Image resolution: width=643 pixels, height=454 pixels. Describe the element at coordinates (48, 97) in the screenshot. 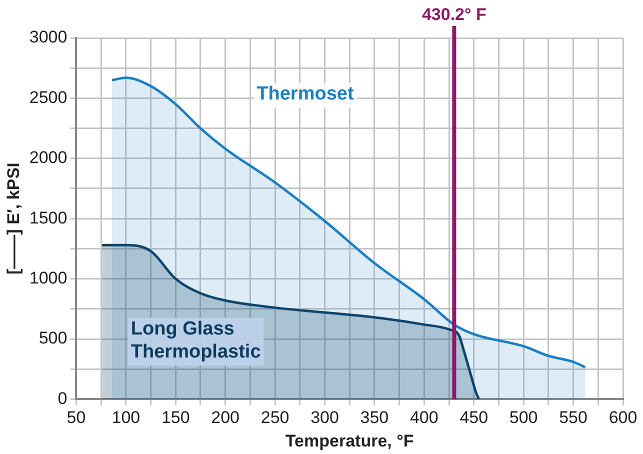

I see `y-tick-label: 2500` at that location.